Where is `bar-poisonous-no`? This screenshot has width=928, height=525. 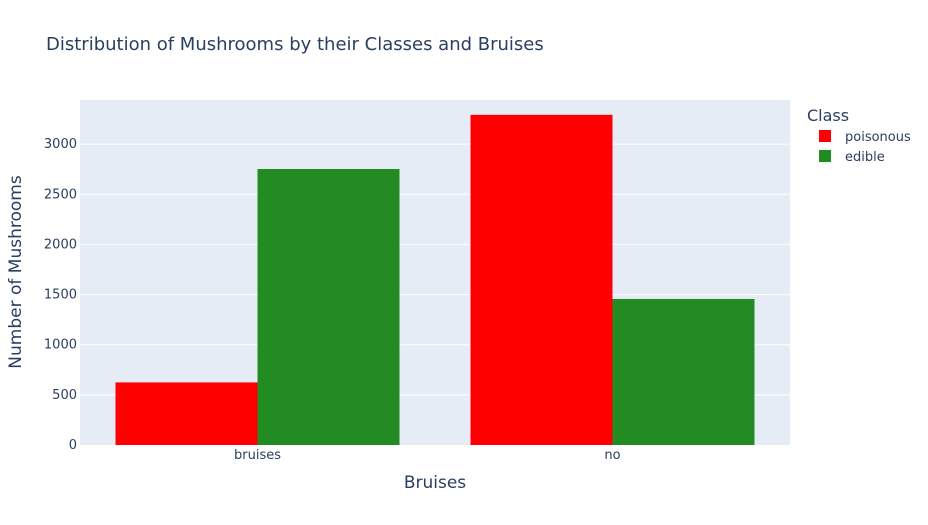 bar-poisonous-no is located at coordinates (541, 280).